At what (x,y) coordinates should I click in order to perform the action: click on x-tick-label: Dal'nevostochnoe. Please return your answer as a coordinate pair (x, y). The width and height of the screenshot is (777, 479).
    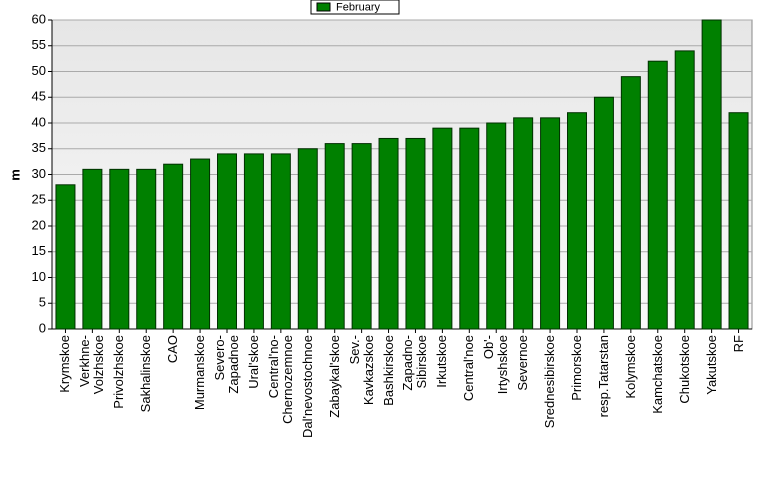
    Looking at the image, I should click on (307, 386).